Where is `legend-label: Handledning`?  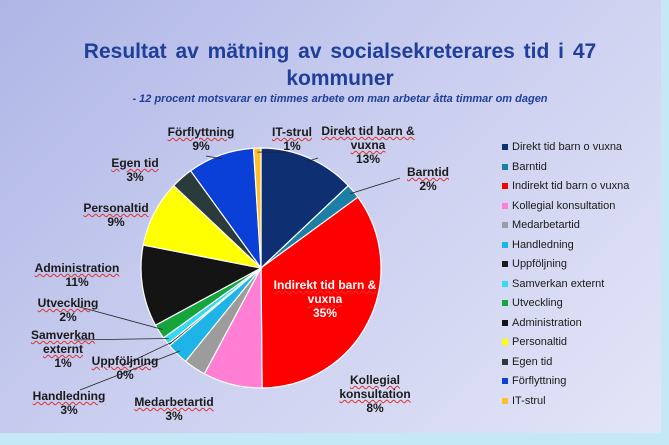
legend-label: Handledning is located at coordinates (543, 244).